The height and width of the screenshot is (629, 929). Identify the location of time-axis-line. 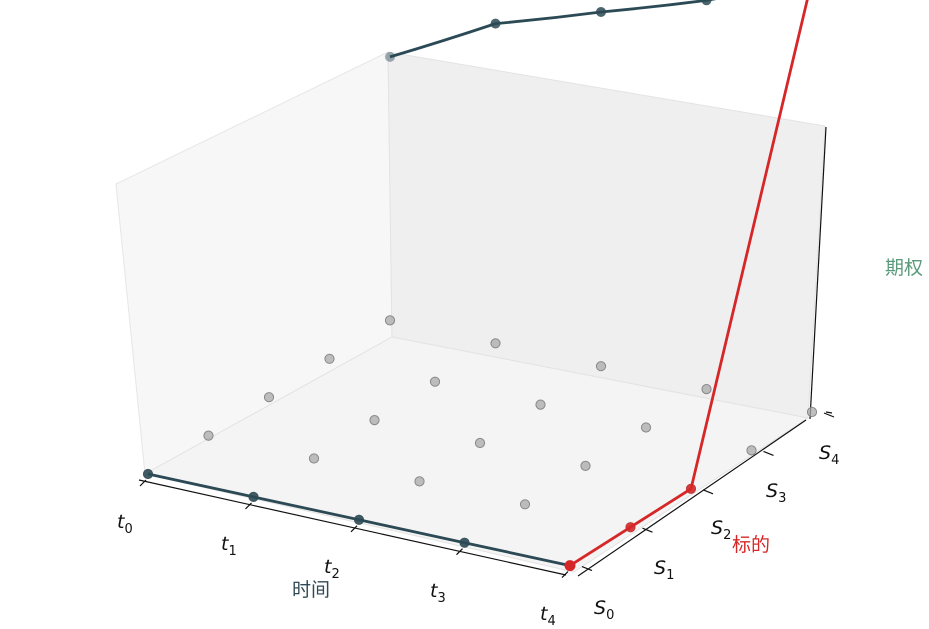
(352, 527).